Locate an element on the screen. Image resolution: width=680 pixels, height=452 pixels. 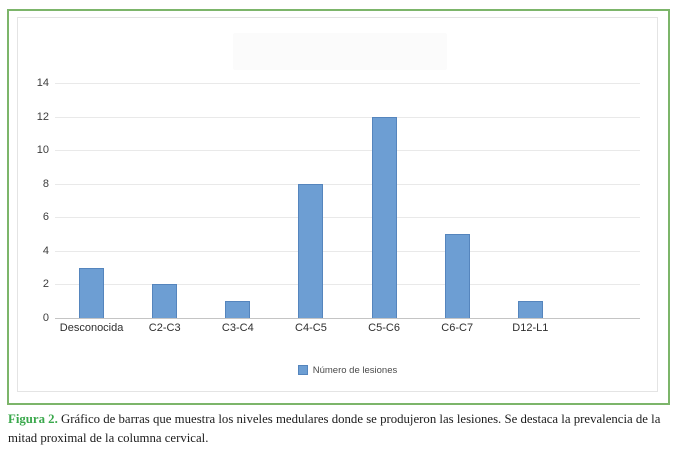
bar-c4-c5 is located at coordinates (311, 250).